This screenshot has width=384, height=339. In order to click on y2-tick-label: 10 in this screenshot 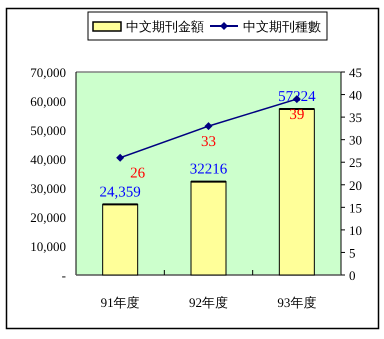, I will do `click(355, 230)`.